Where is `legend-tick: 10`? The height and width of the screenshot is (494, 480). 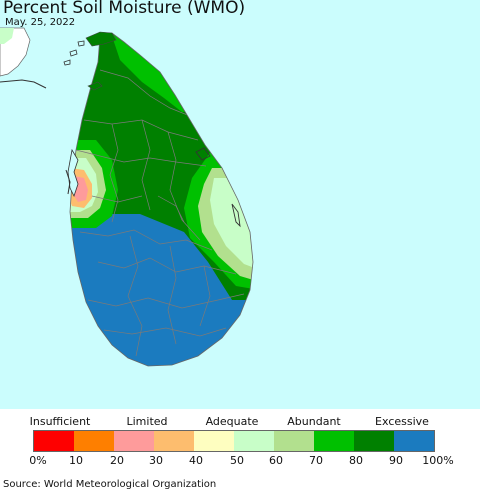
legend-tick: 10 is located at coordinates (76, 460).